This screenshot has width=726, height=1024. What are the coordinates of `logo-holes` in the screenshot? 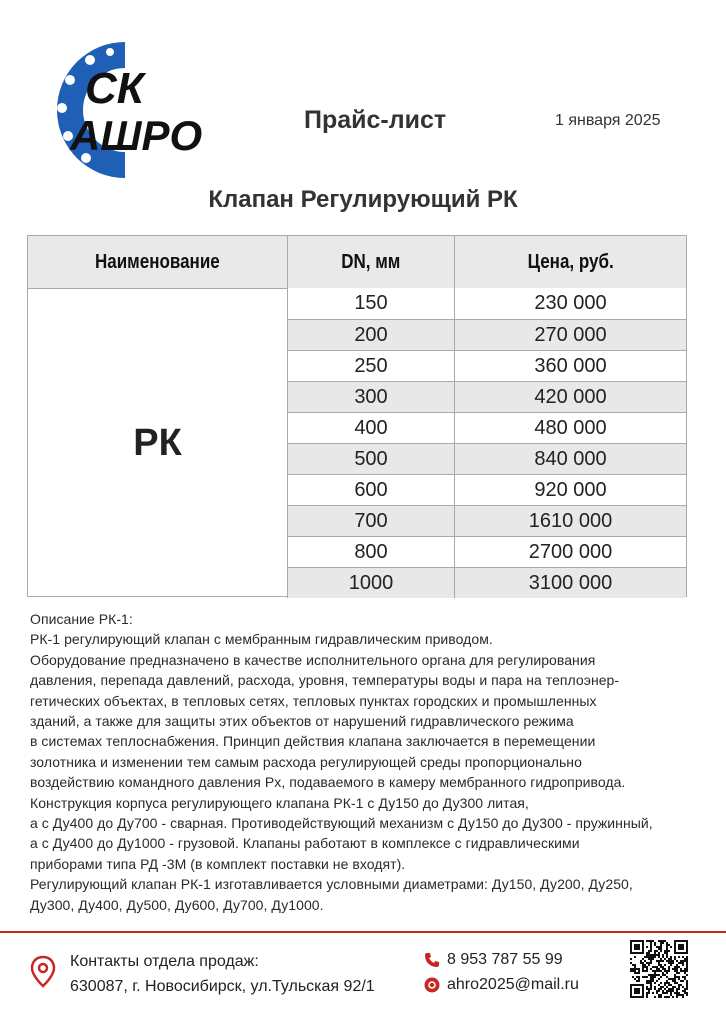 It's located at (85, 105).